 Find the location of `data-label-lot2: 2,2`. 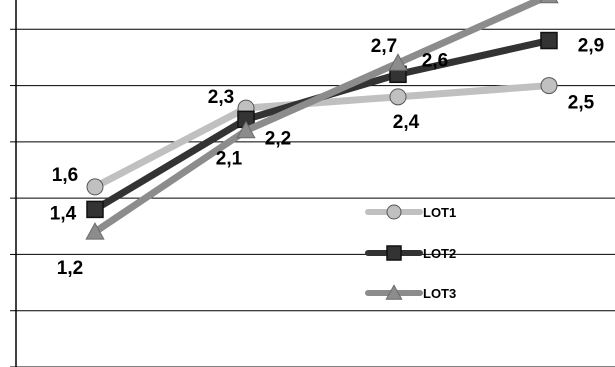

data-label-lot2: 2,2 is located at coordinates (278, 138).